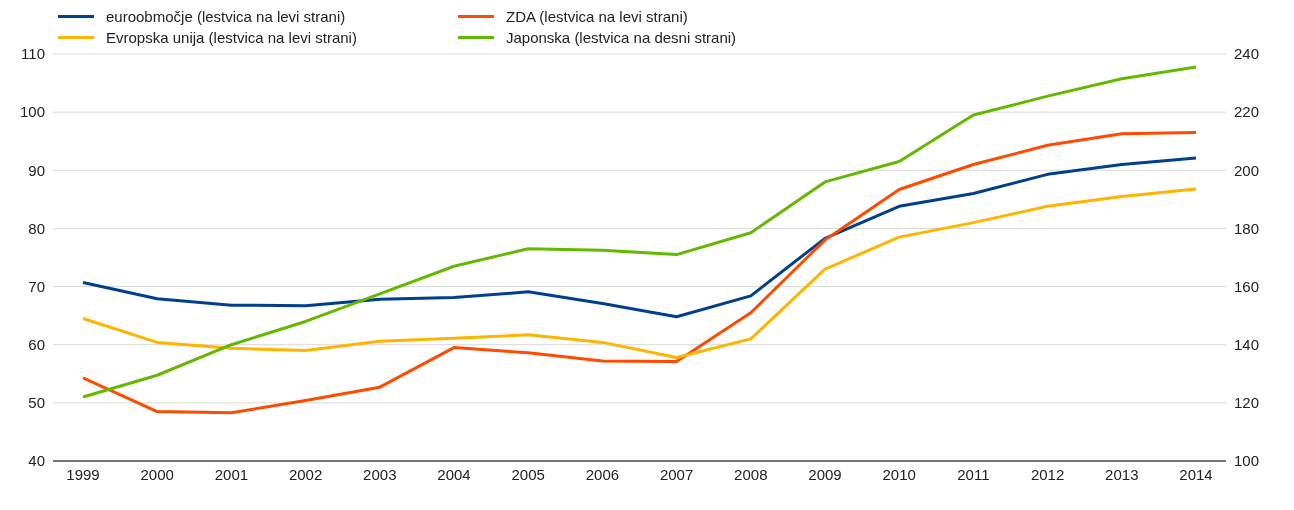  I want to click on y-tick-label: 40, so click(36, 461).